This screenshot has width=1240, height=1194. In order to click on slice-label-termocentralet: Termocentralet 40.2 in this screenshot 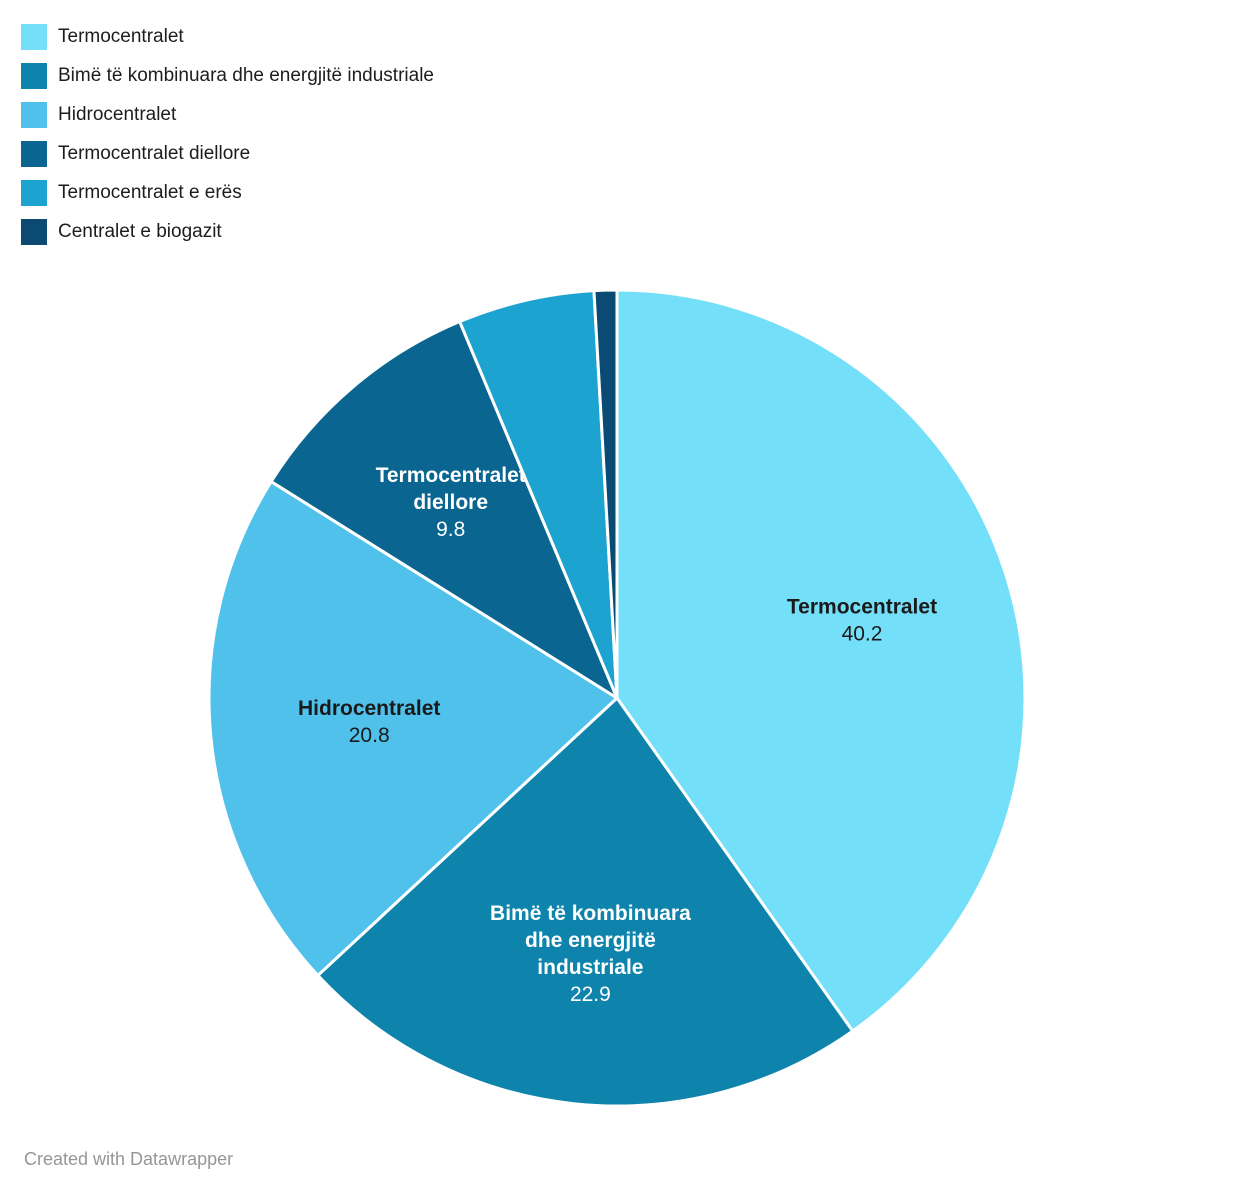, I will do `click(862, 621)`.